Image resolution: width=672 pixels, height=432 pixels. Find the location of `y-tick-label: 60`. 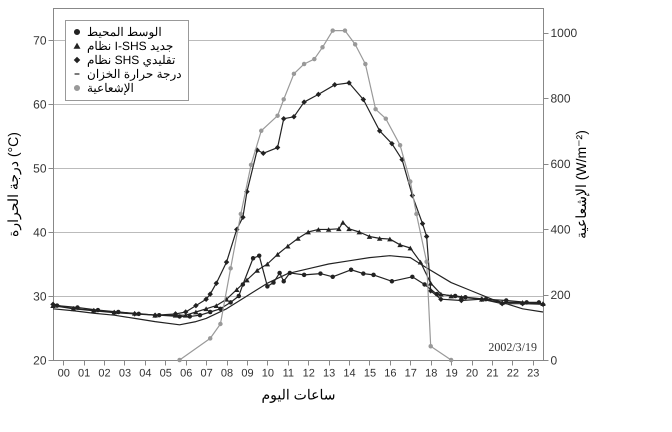

y-tick-label: 60 is located at coordinates (40, 105).